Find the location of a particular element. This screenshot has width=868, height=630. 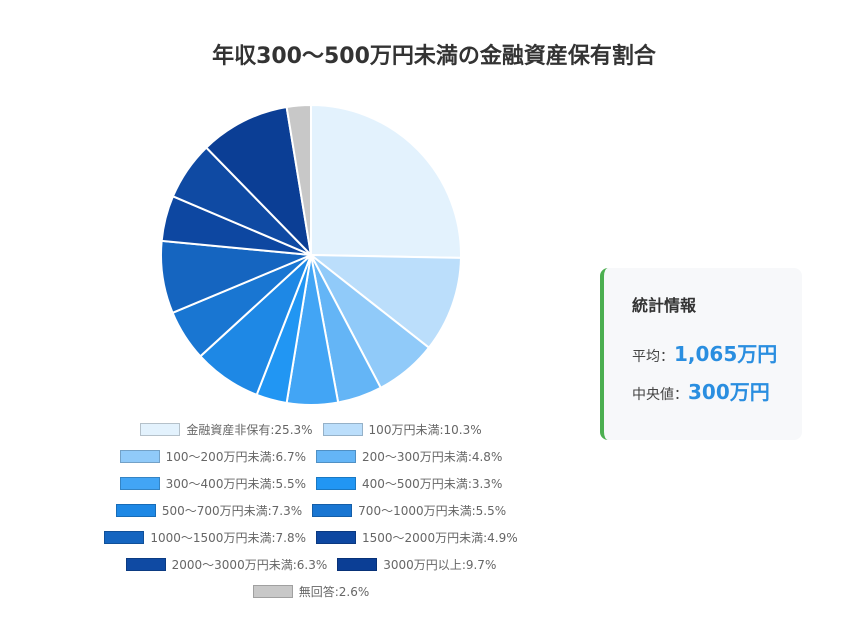

legend-row: 1000〜1500万円未満: 7.8% 1500〜2000万円未満: 4.9% is located at coordinates (311, 537).